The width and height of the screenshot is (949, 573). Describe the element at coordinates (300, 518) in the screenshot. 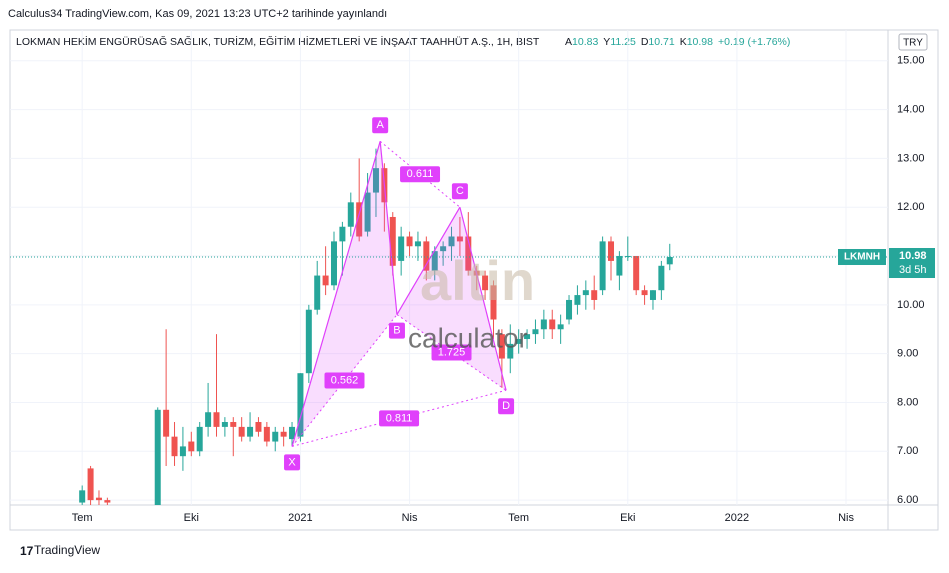

I see `x-tick-label: 2021` at that location.